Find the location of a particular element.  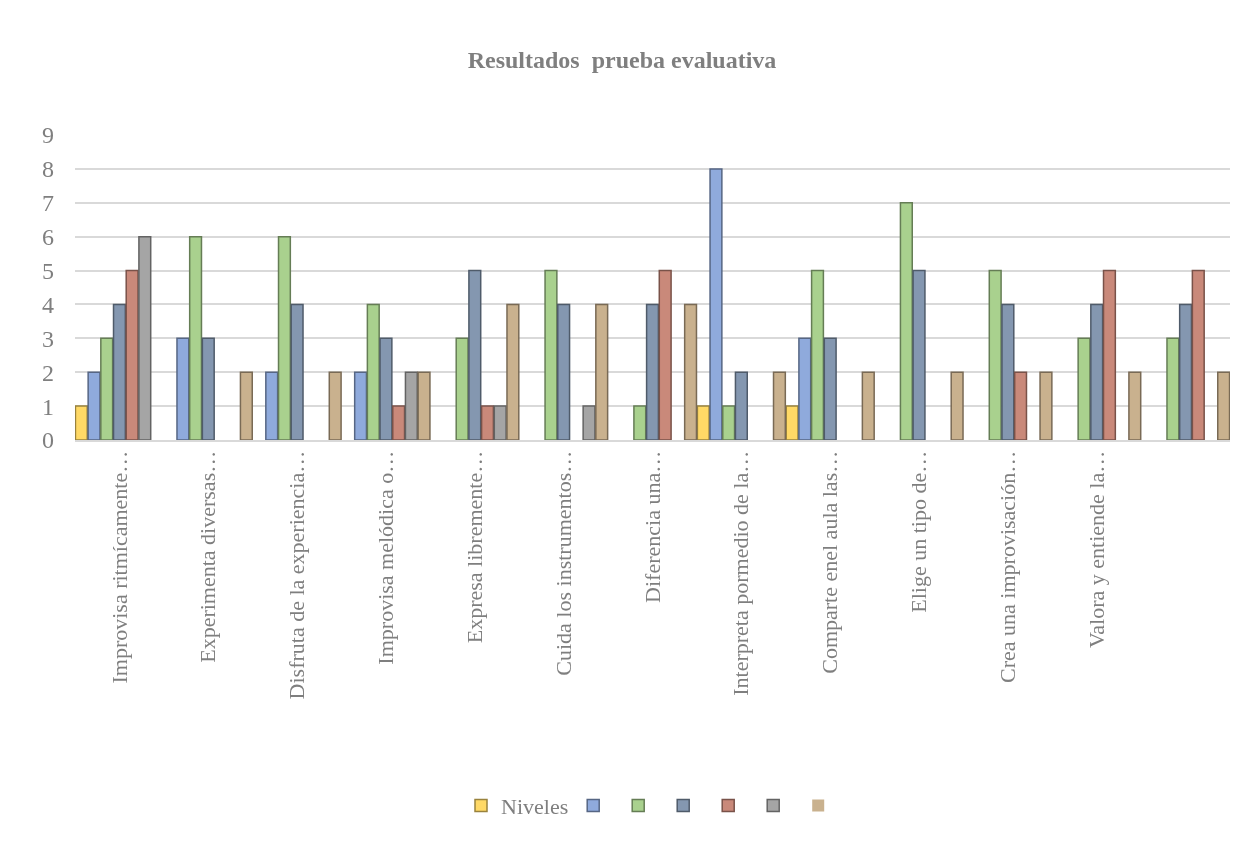

y-tick-label: 8 is located at coordinates (48, 169).